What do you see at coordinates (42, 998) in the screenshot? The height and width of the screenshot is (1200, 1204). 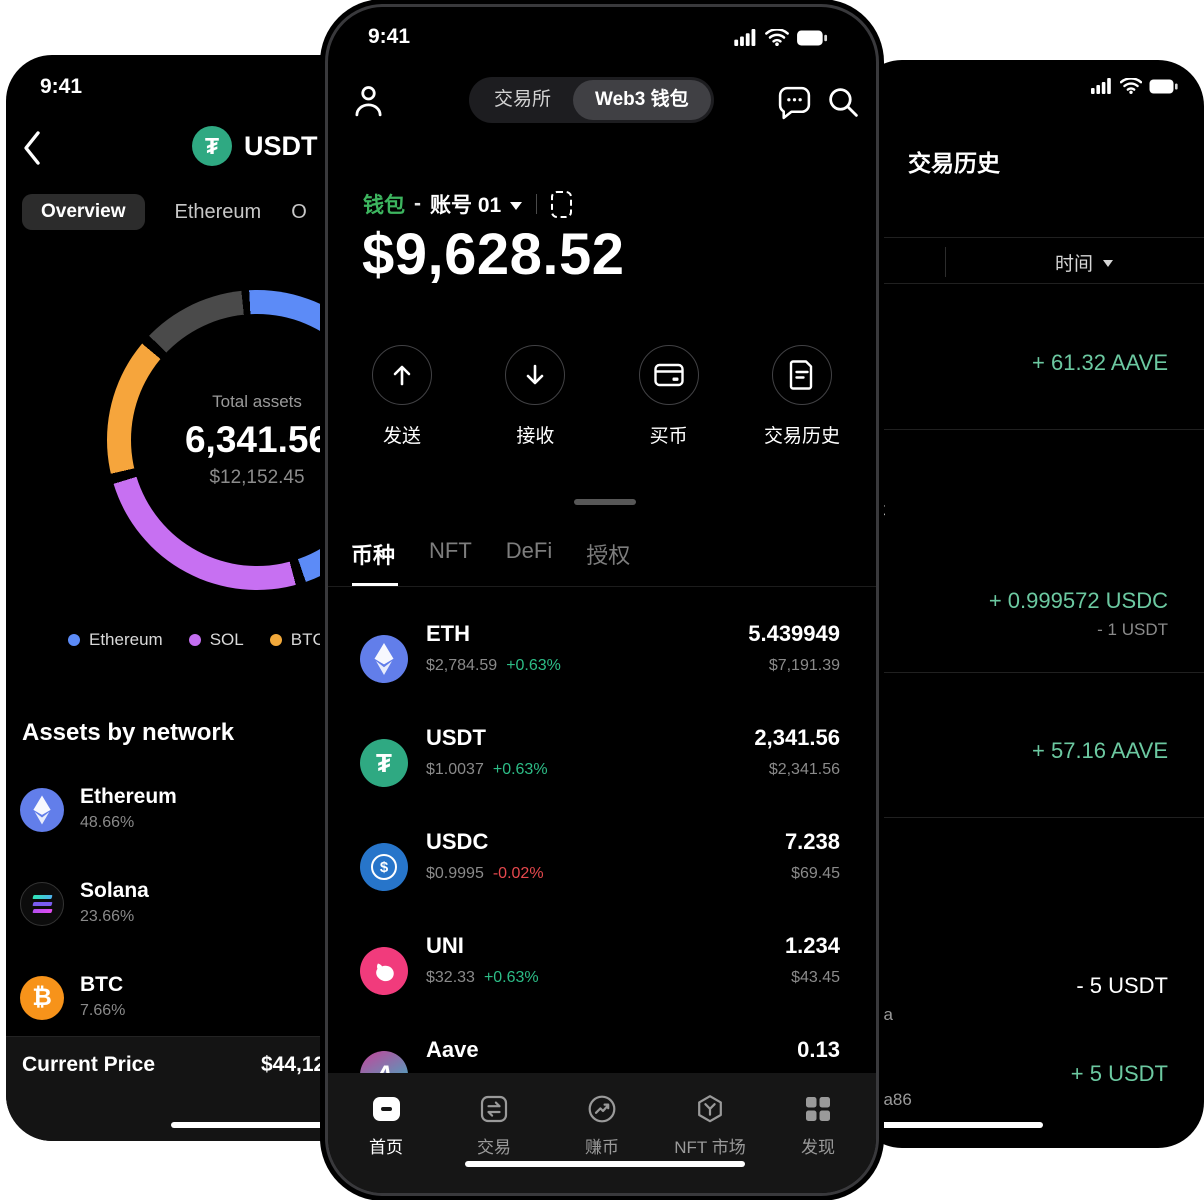 I see `btc-icon: ₿` at bounding box center [42, 998].